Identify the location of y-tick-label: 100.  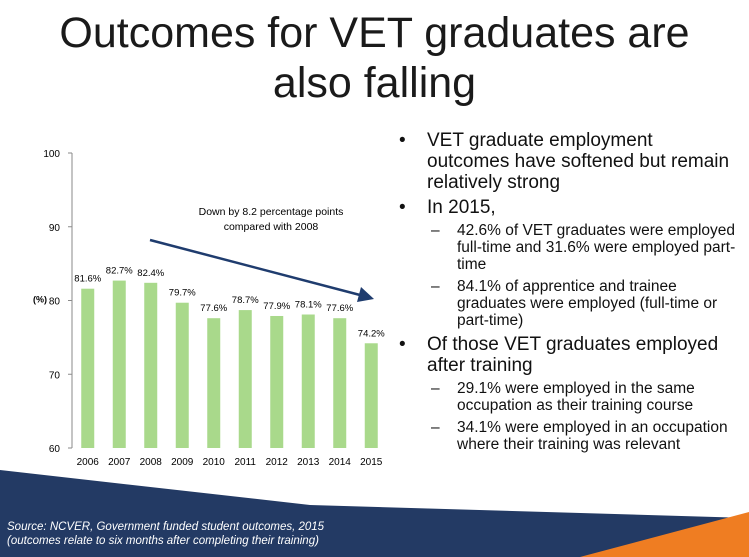
(51, 154).